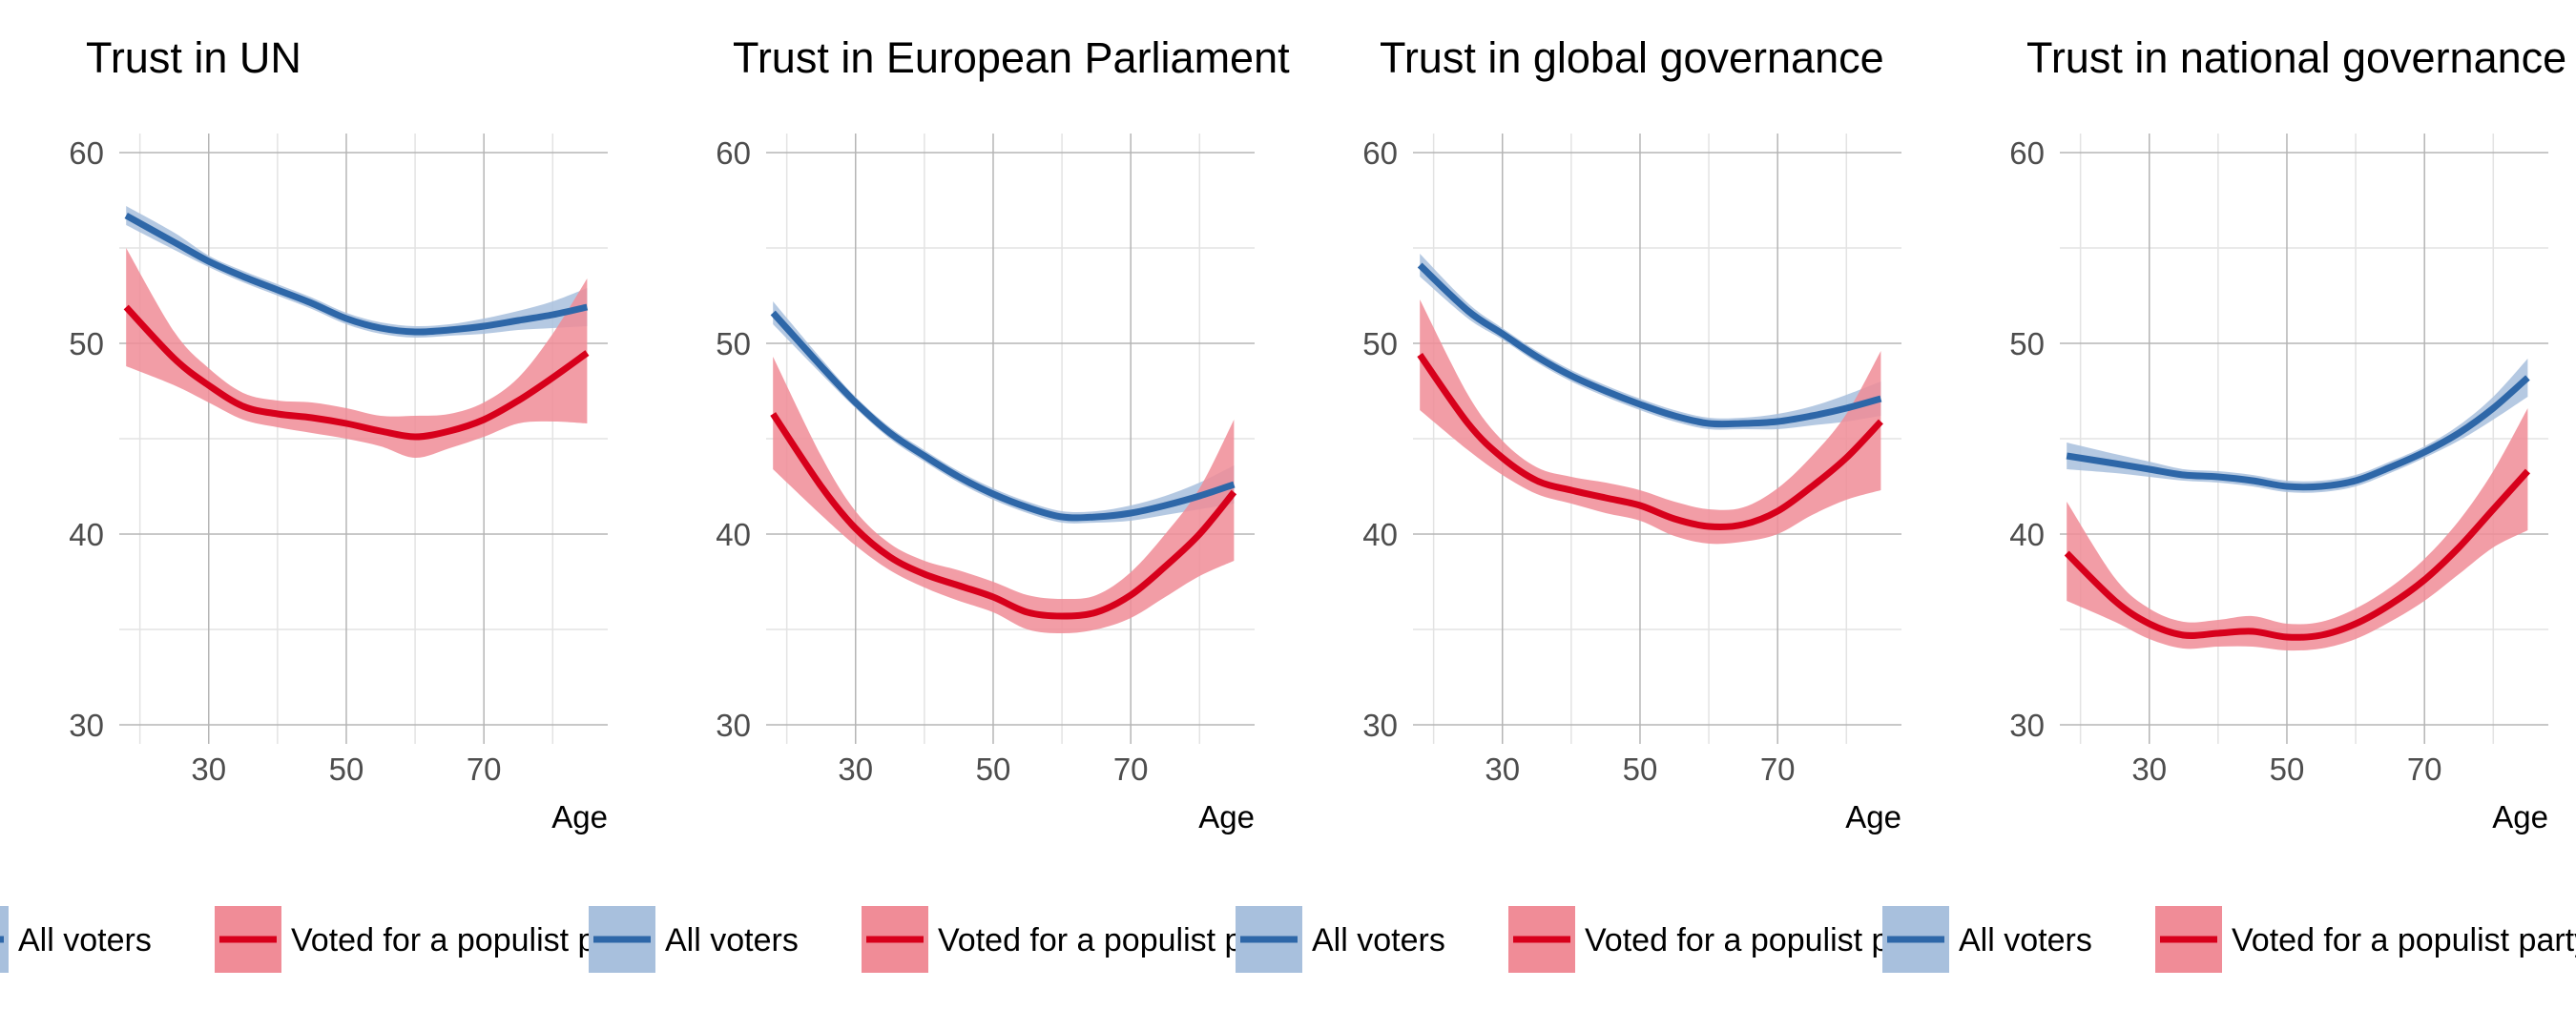  What do you see at coordinates (2296, 57) in the screenshot?
I see `panel-title: Trust in national governance` at bounding box center [2296, 57].